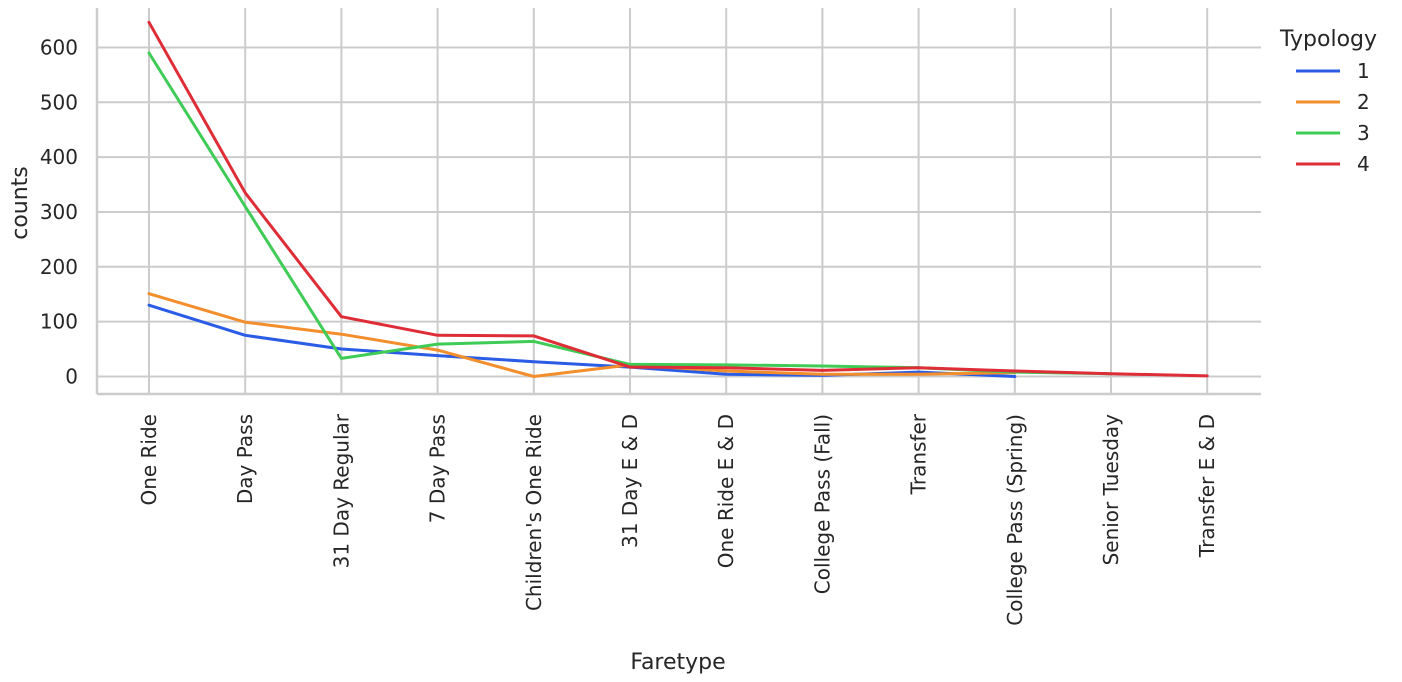  I want to click on x-tick-label: Transfer, so click(919, 454).